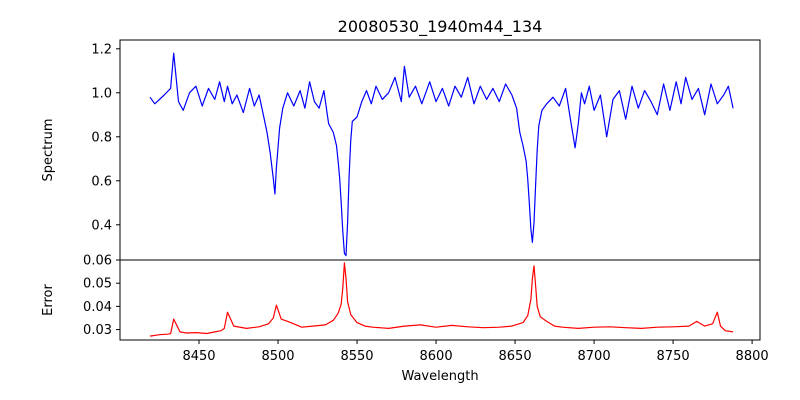  Describe the element at coordinates (97, 284) in the screenshot. I see `error-y-tick-label: 0.05` at that location.